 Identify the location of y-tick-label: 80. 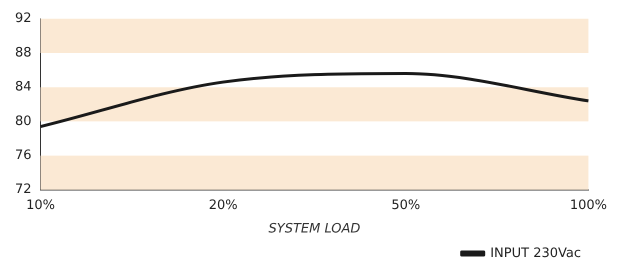
(23, 121).